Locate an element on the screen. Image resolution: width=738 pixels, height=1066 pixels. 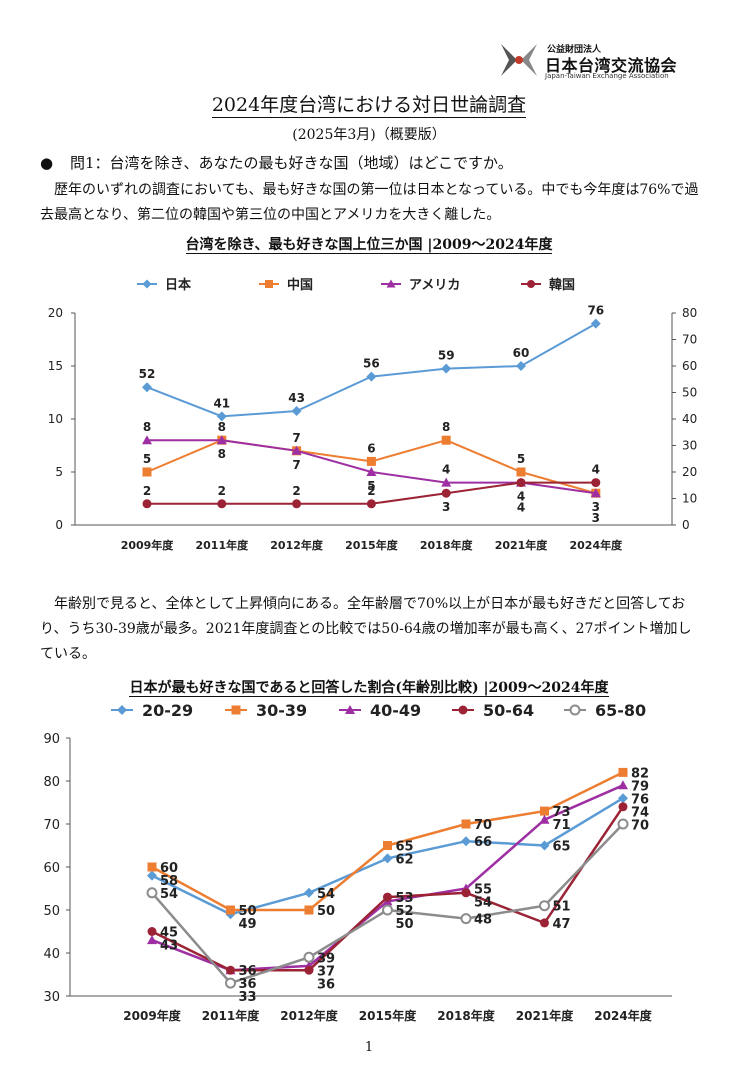
logo-mark-icon is located at coordinates (519, 60).